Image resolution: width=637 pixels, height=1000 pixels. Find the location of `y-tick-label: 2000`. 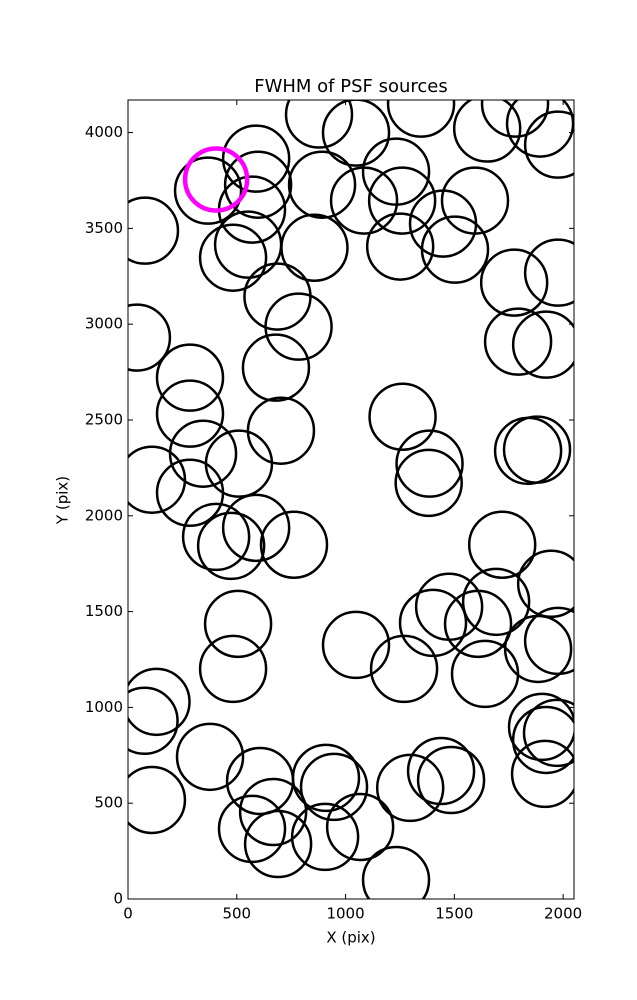

y-tick-label: 2000 is located at coordinates (104, 515).